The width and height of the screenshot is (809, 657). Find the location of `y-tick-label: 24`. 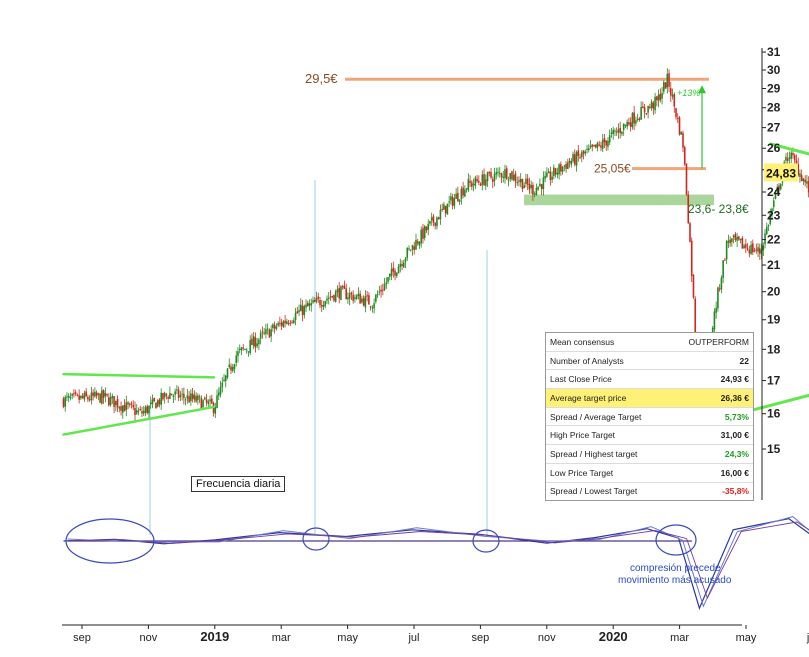

y-tick-label: 24 is located at coordinates (774, 192).